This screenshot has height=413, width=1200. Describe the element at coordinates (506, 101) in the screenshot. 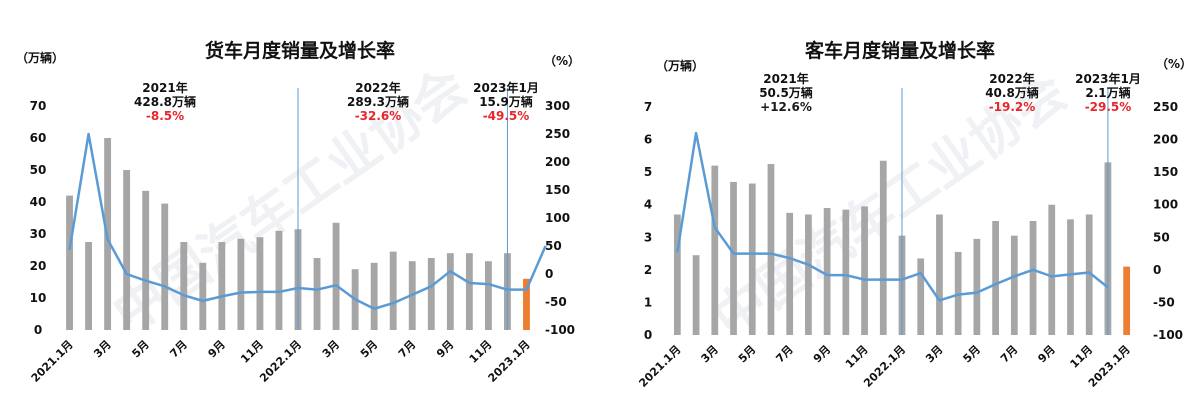

I see `annotation-total: 15.9万辆` at that location.